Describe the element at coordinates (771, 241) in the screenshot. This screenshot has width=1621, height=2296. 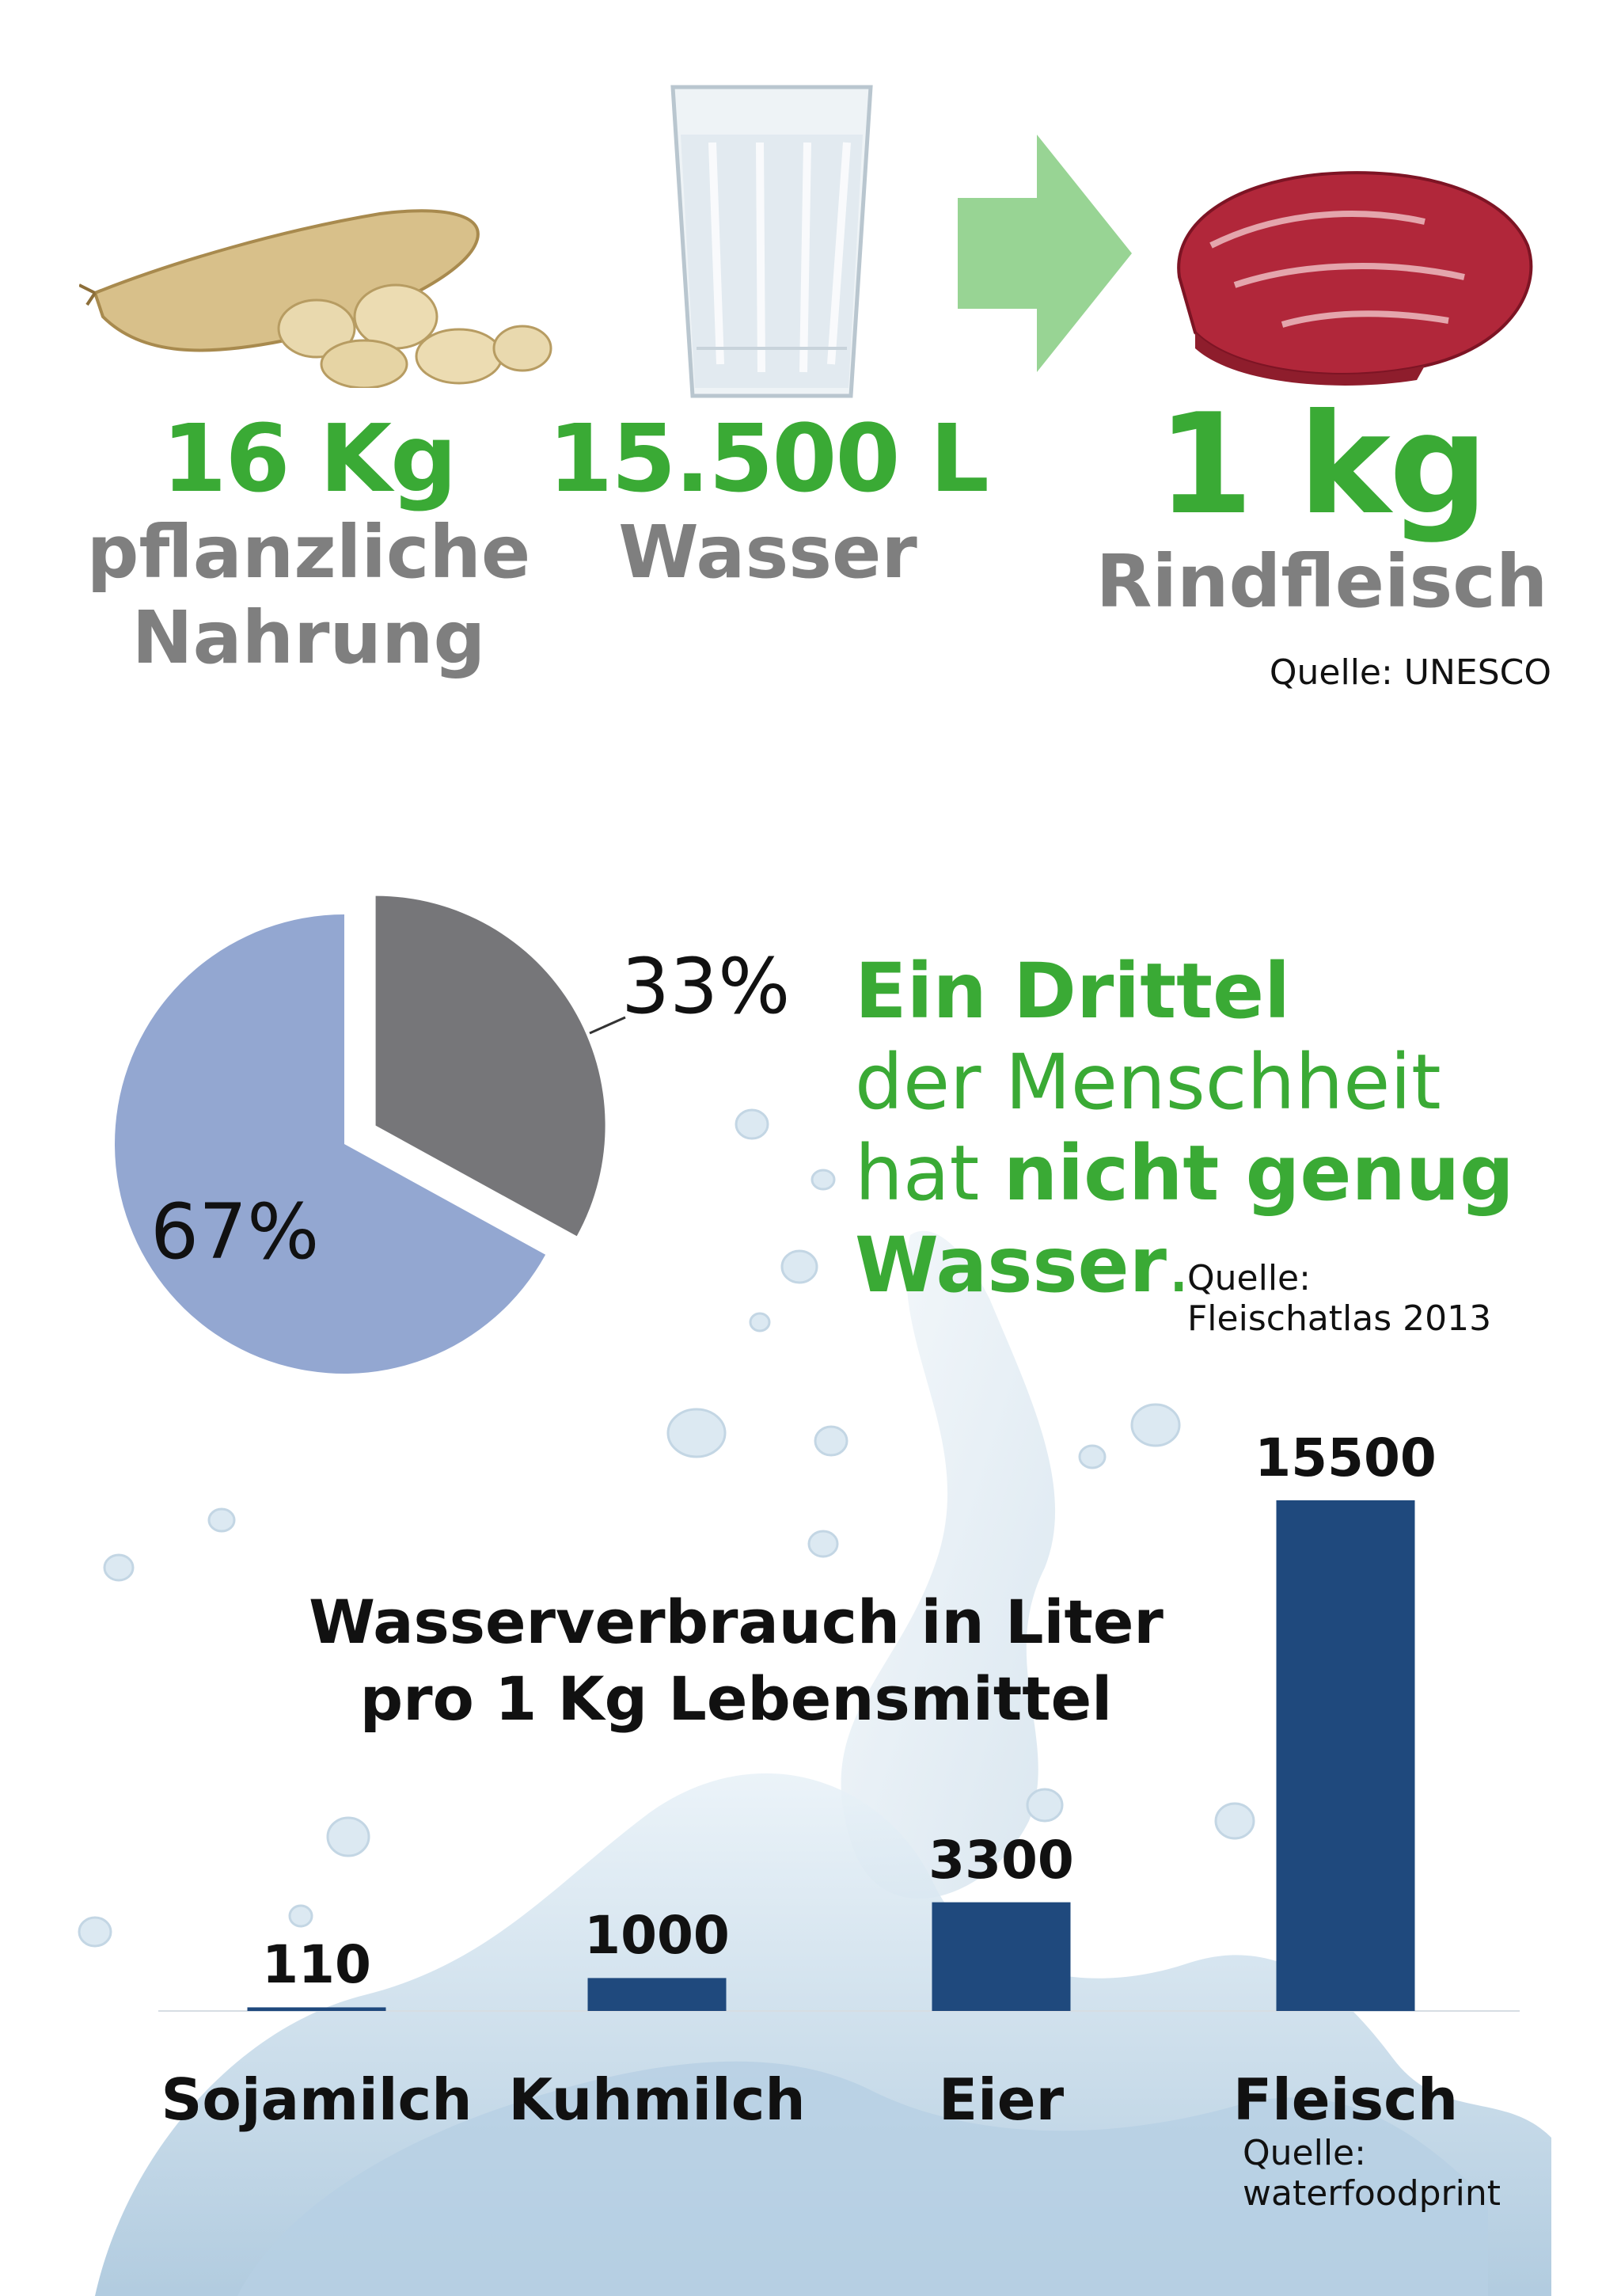
I see `water-glass-icon` at that location.